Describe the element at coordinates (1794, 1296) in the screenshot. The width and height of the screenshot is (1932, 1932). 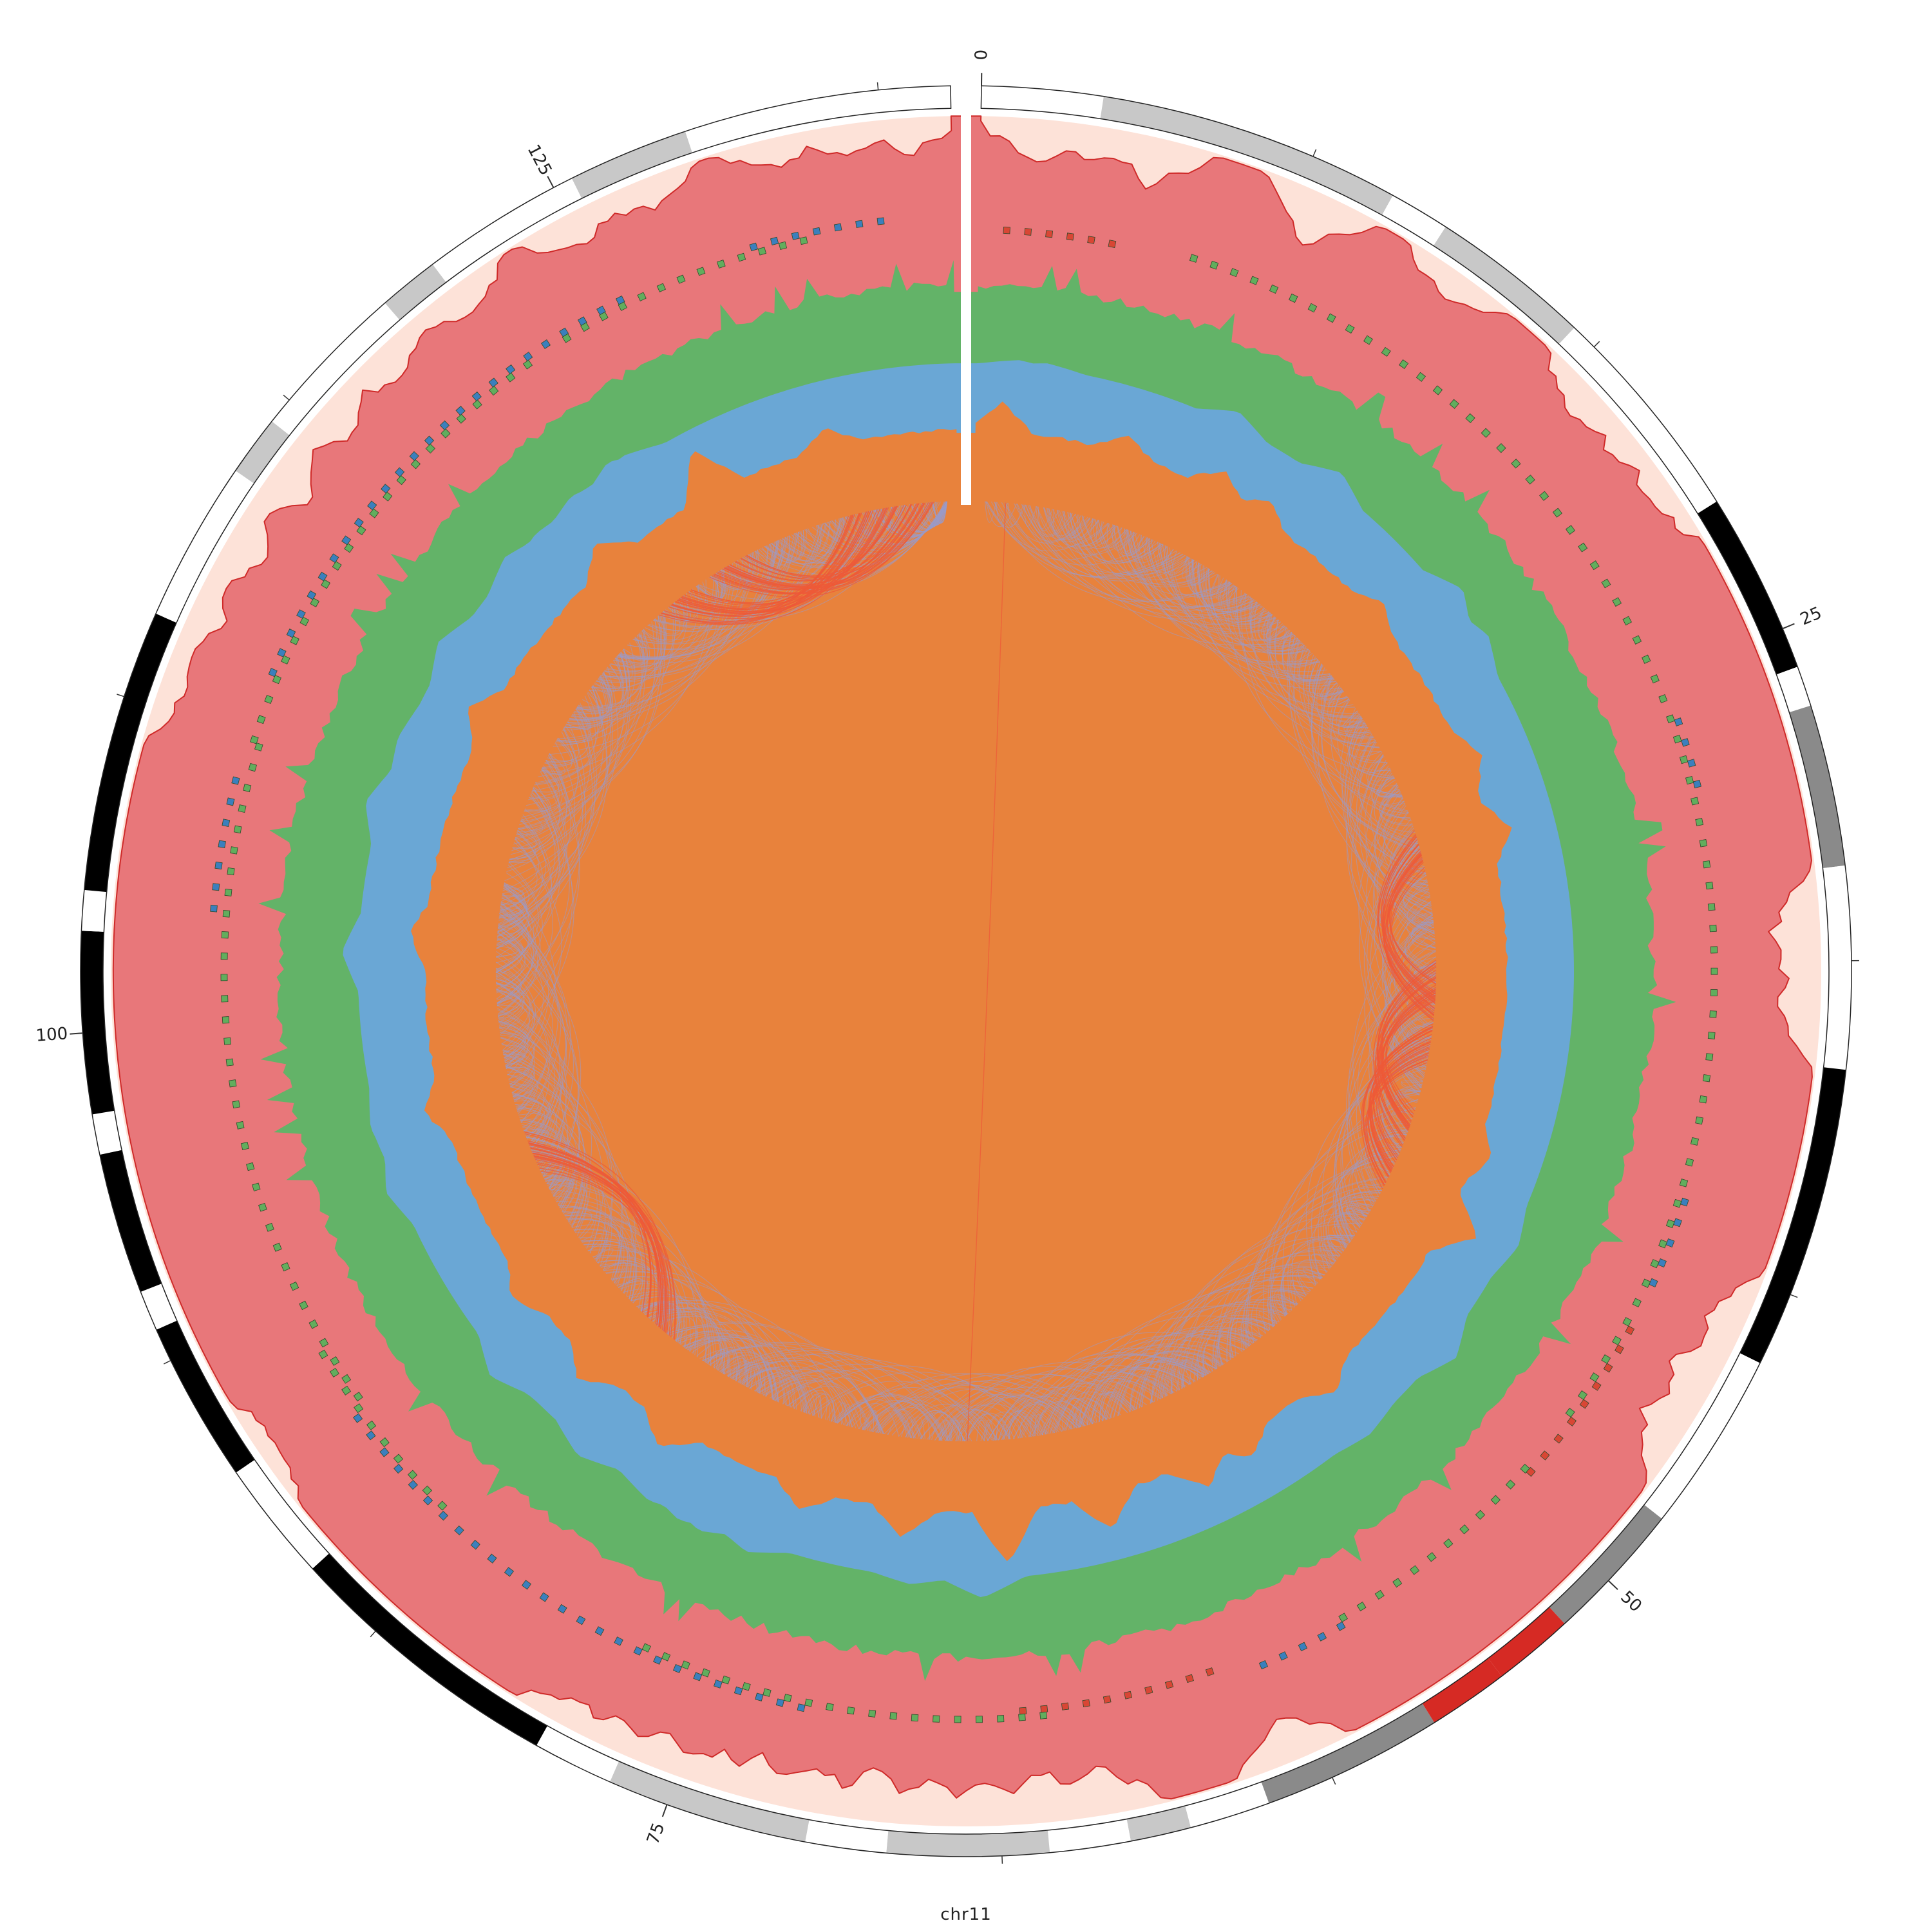
I see `minor-tick` at that location.